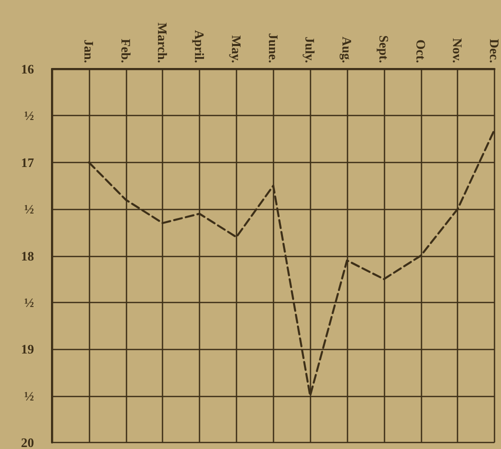 Image resolution: width=501 pixels, height=449 pixels. I want to click on x-tick-label: Aug., so click(347, 49).